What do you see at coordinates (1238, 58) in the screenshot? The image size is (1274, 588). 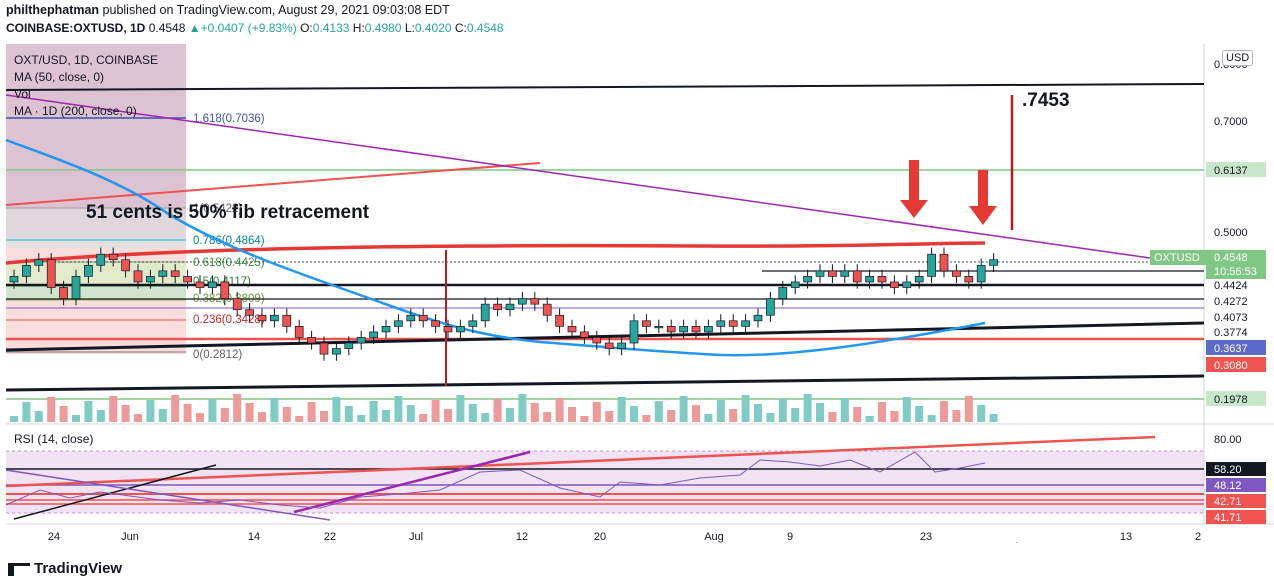 I see `currency-label: USD` at bounding box center [1238, 58].